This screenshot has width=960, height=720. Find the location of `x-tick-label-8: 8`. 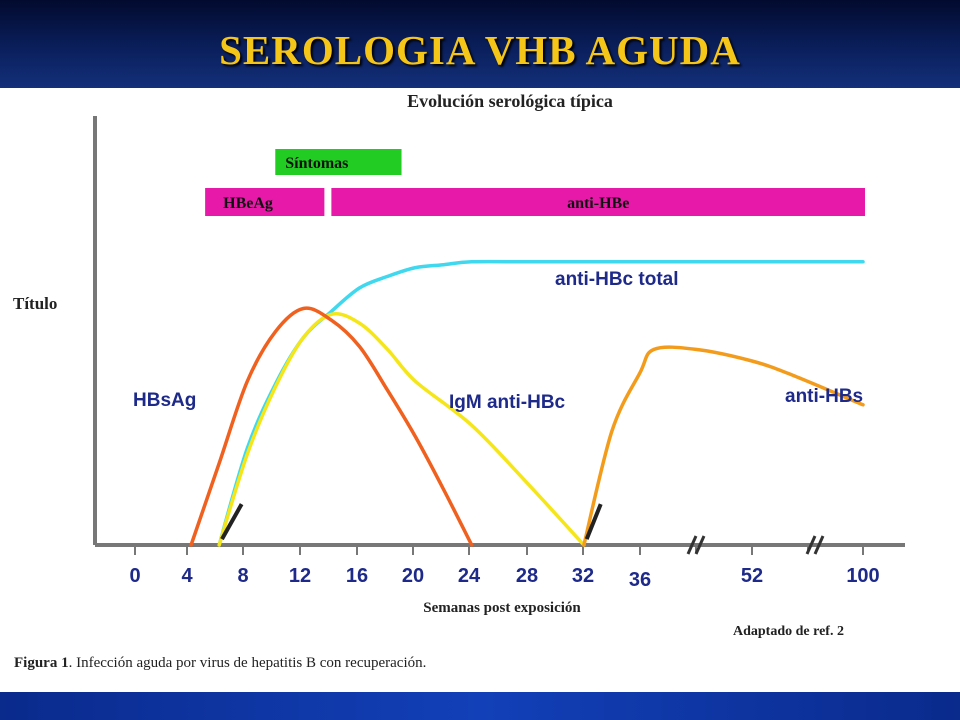

x-tick-label-8: 8 is located at coordinates (242, 576).